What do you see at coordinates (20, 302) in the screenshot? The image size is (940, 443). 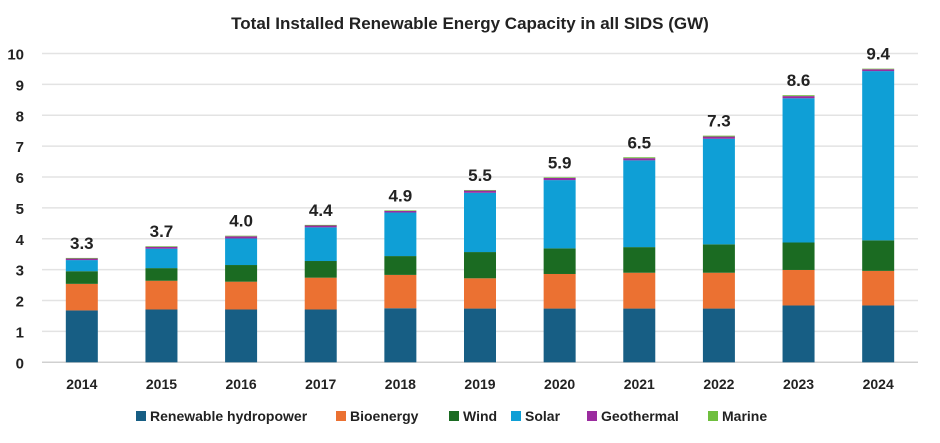 I see `y-tick-label: 2` at bounding box center [20, 302].